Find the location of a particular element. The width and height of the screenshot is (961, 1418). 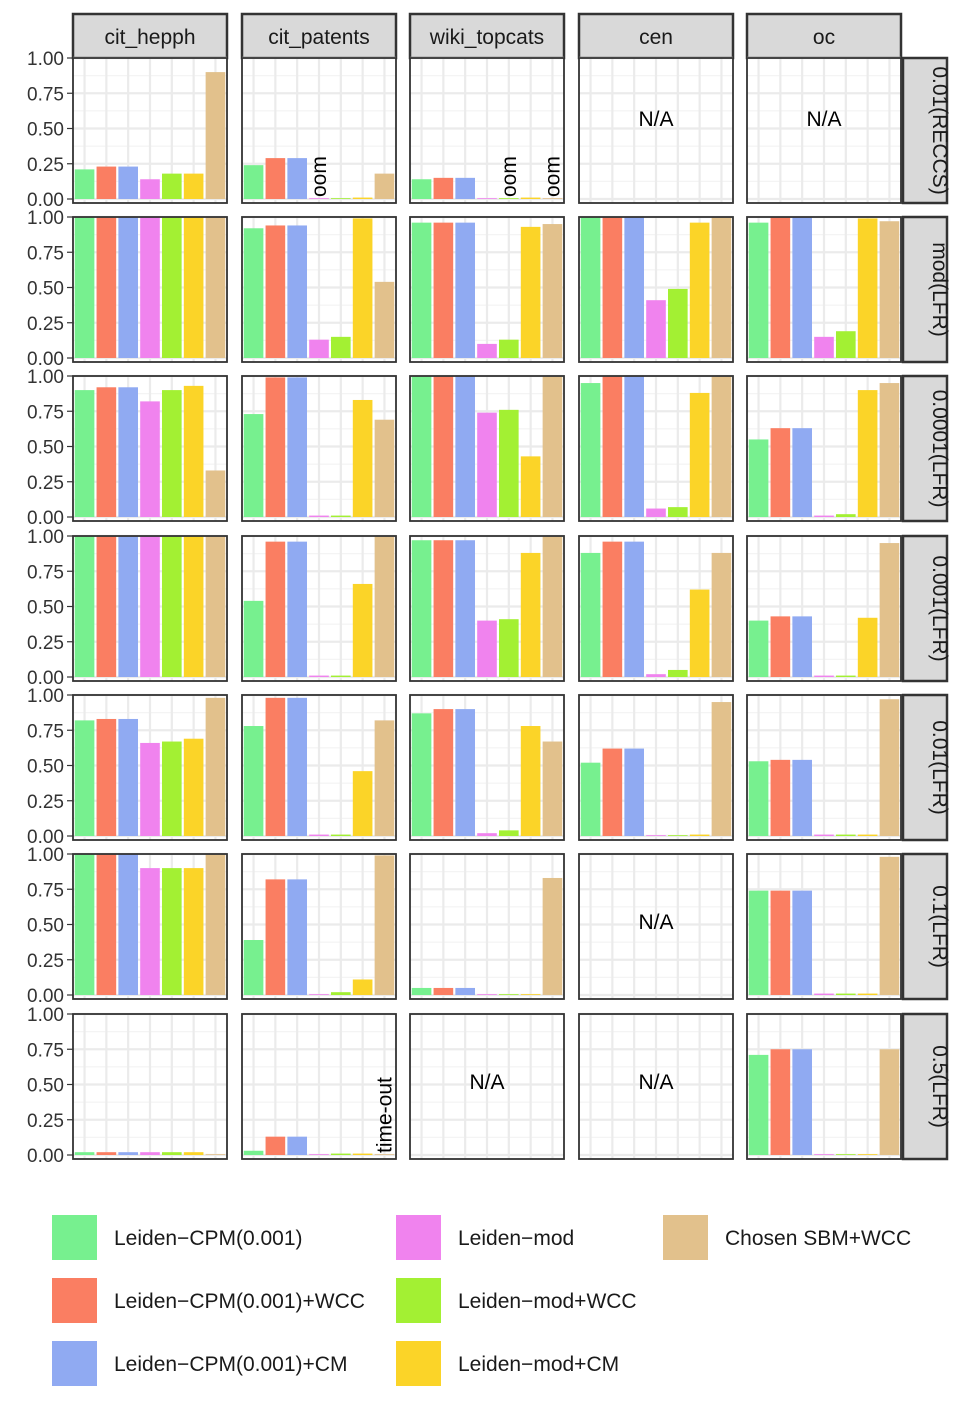

panel: oom is located at coordinates (319, 130).